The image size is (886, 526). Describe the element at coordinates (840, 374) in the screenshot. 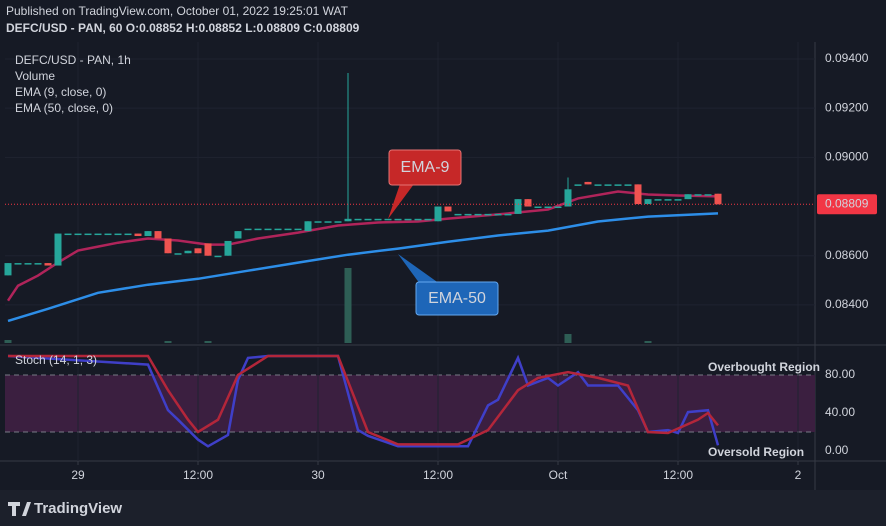

I see `y-tick-label: 80.00` at that location.